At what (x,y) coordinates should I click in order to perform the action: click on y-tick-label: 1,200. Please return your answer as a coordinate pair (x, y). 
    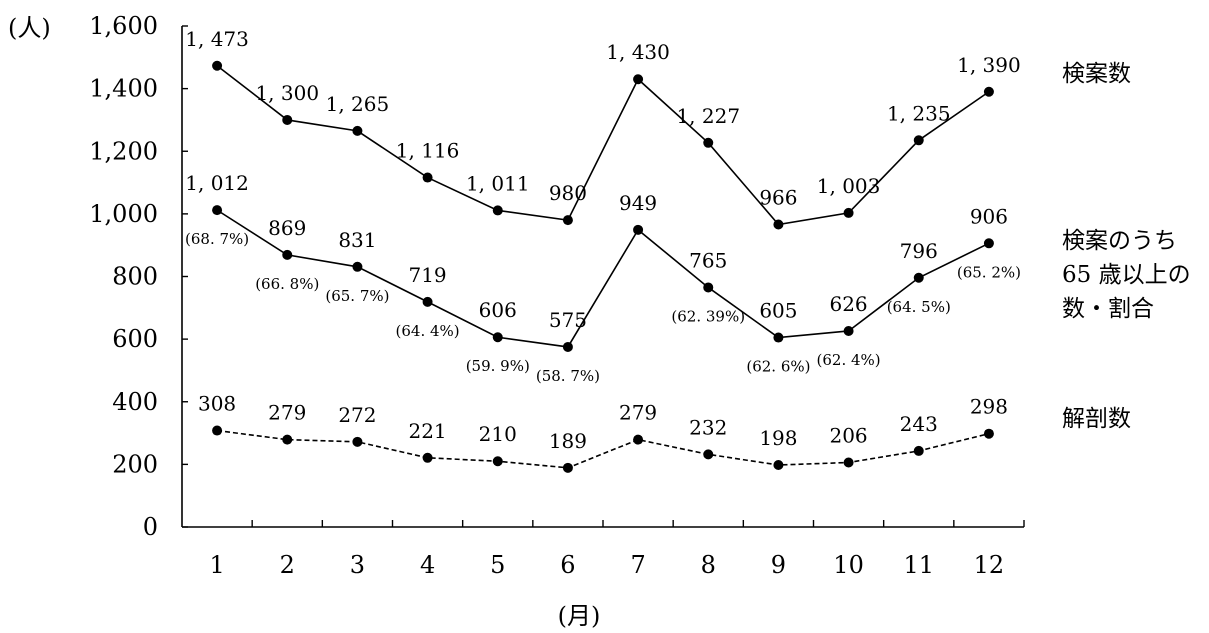
    Looking at the image, I should click on (123, 151).